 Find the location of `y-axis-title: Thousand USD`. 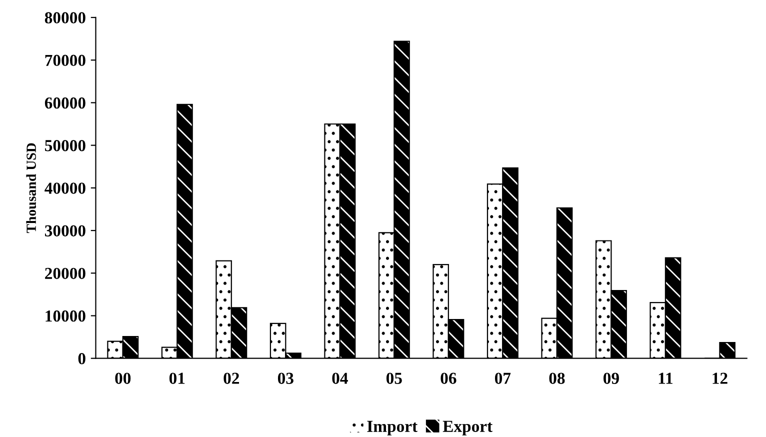

y-axis-title: Thousand USD is located at coordinates (31, 188).